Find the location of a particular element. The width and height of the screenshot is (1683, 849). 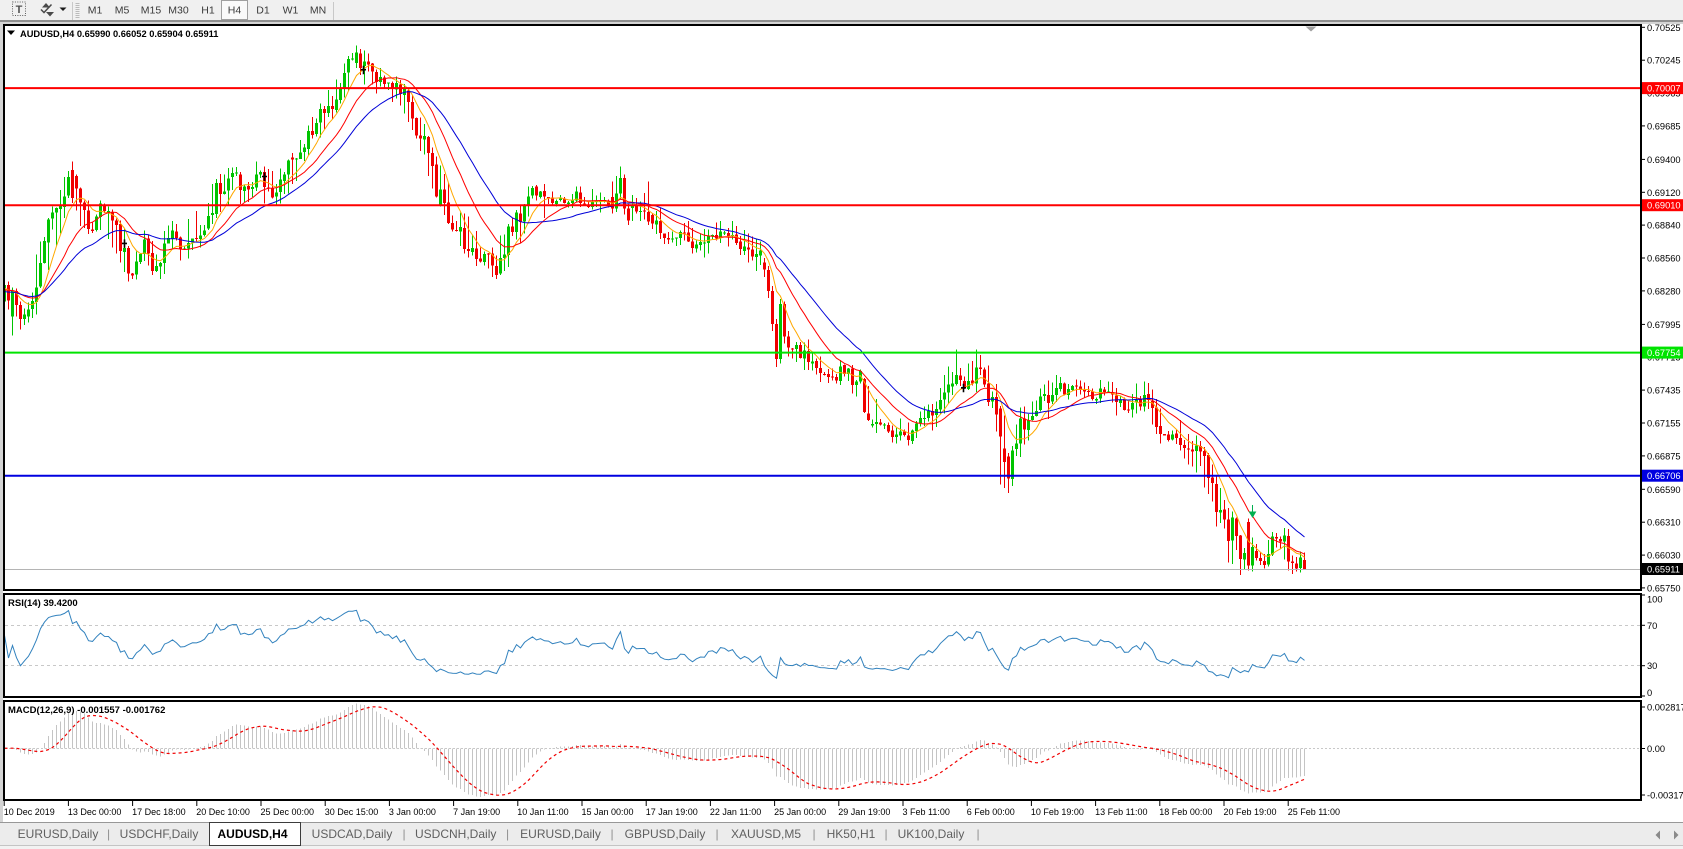

svg-text: 0.70245 is located at coordinates (1664, 61).